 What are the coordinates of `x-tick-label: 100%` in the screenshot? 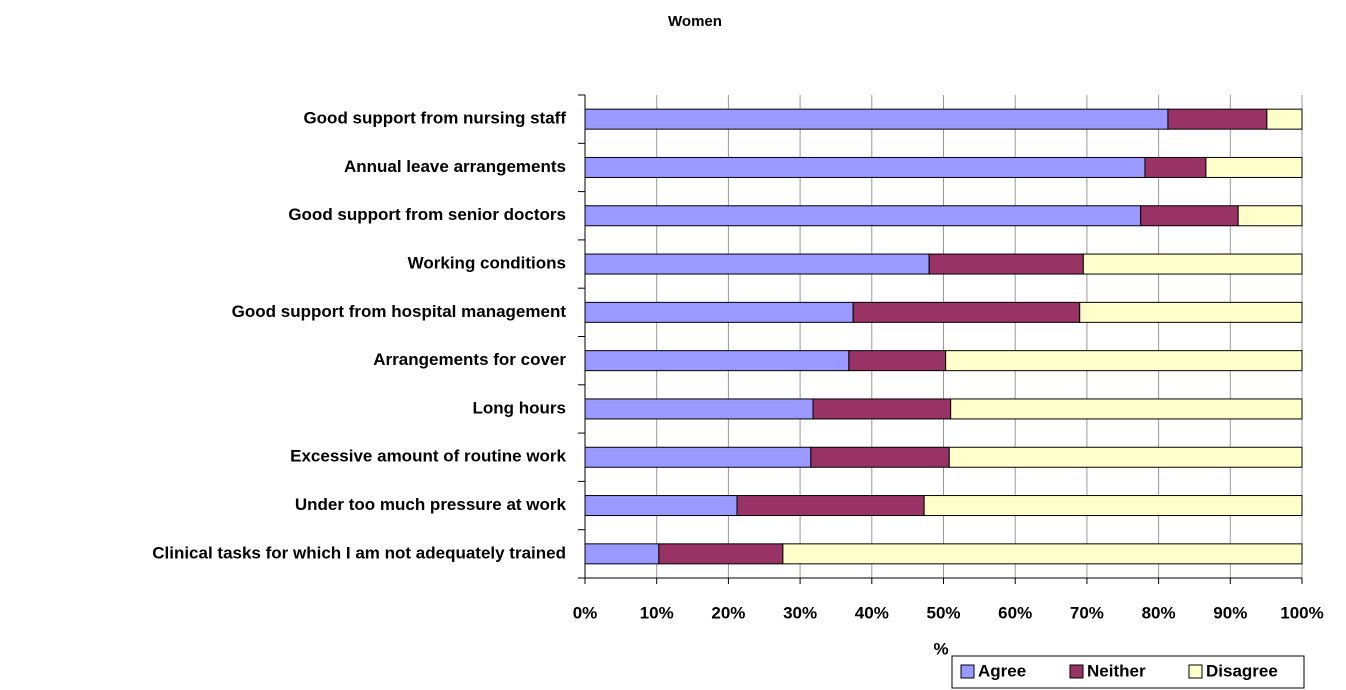 It's located at (1301, 612).